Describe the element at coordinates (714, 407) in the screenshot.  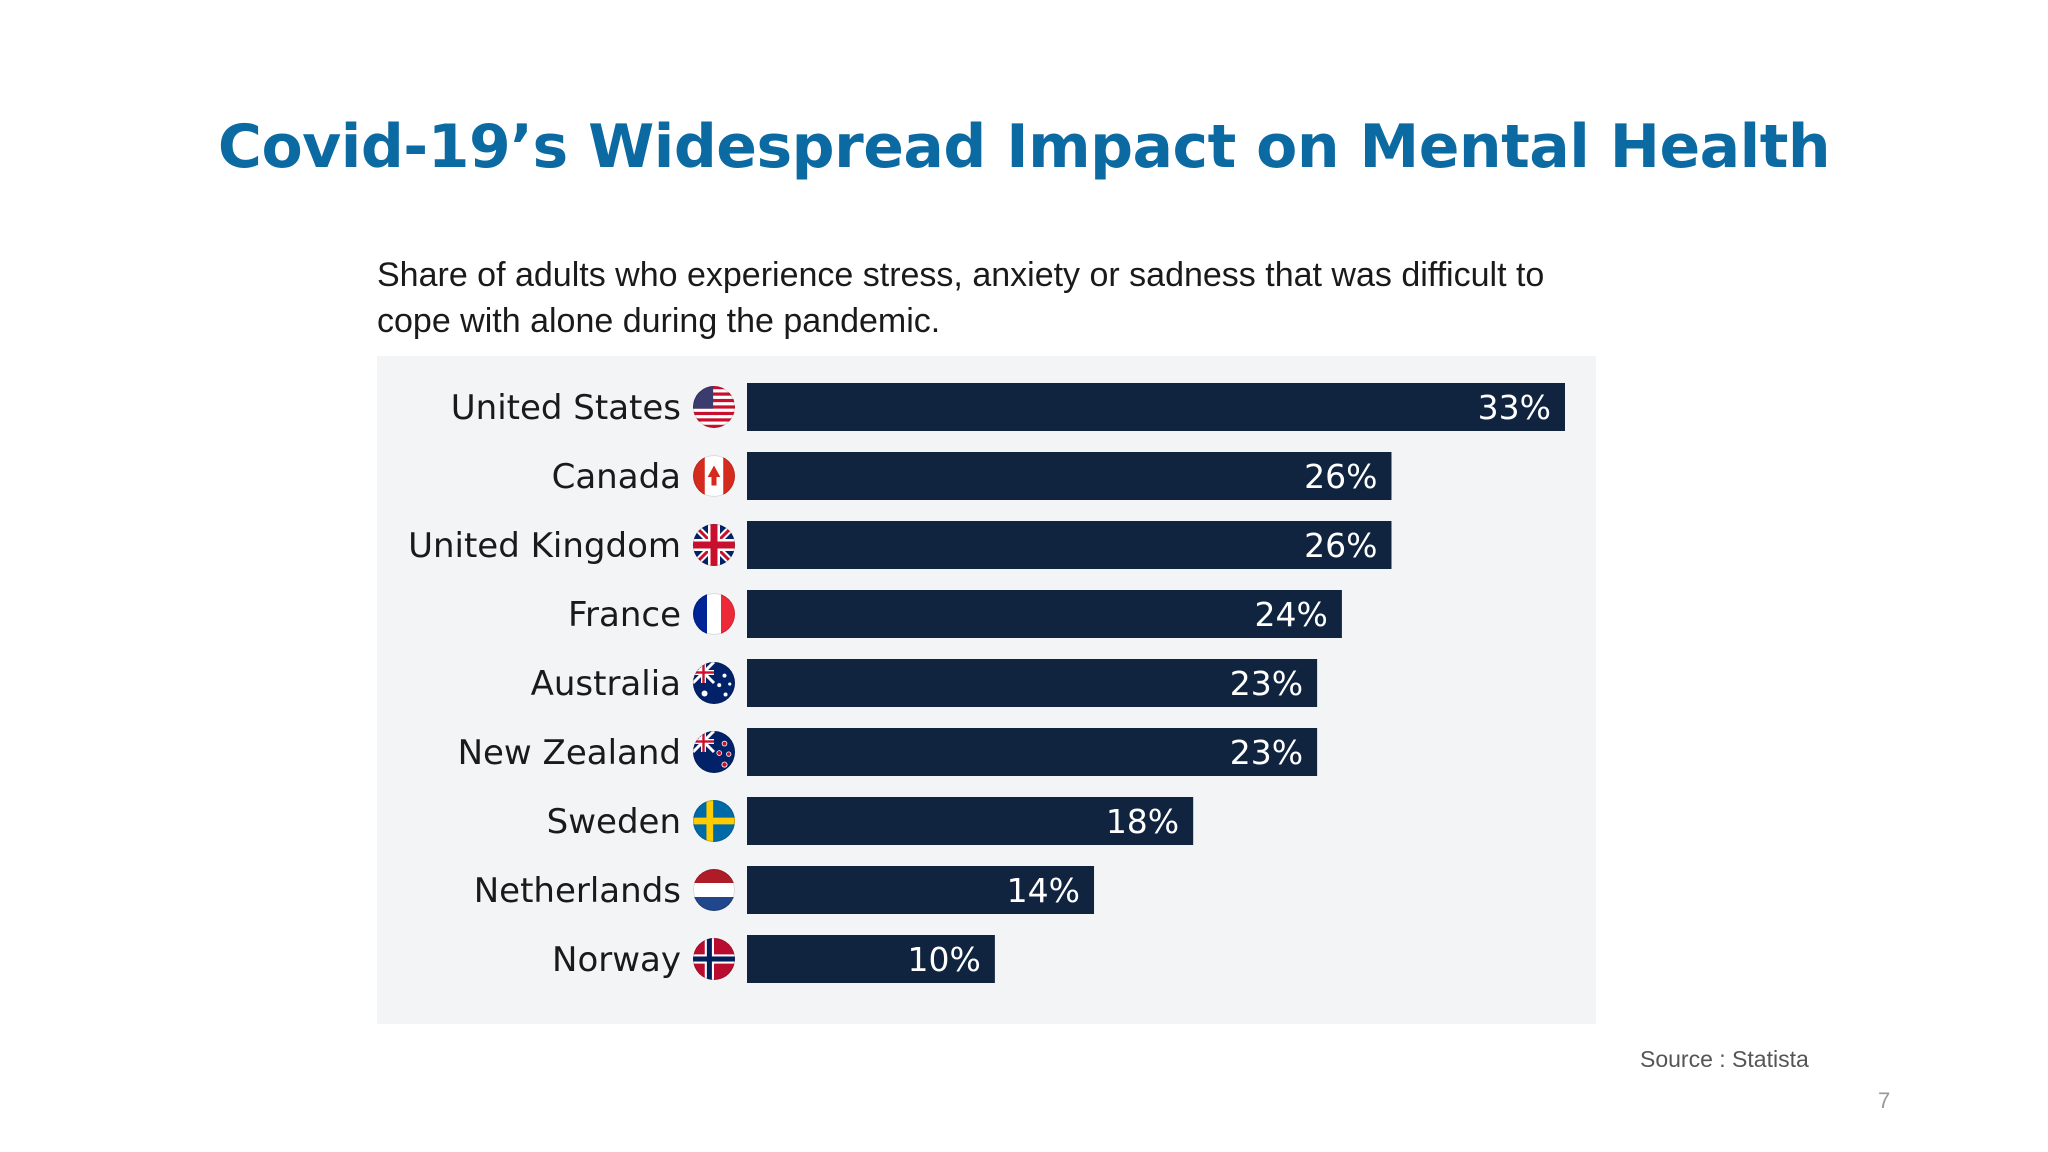
I see `us-flag-icon` at that location.